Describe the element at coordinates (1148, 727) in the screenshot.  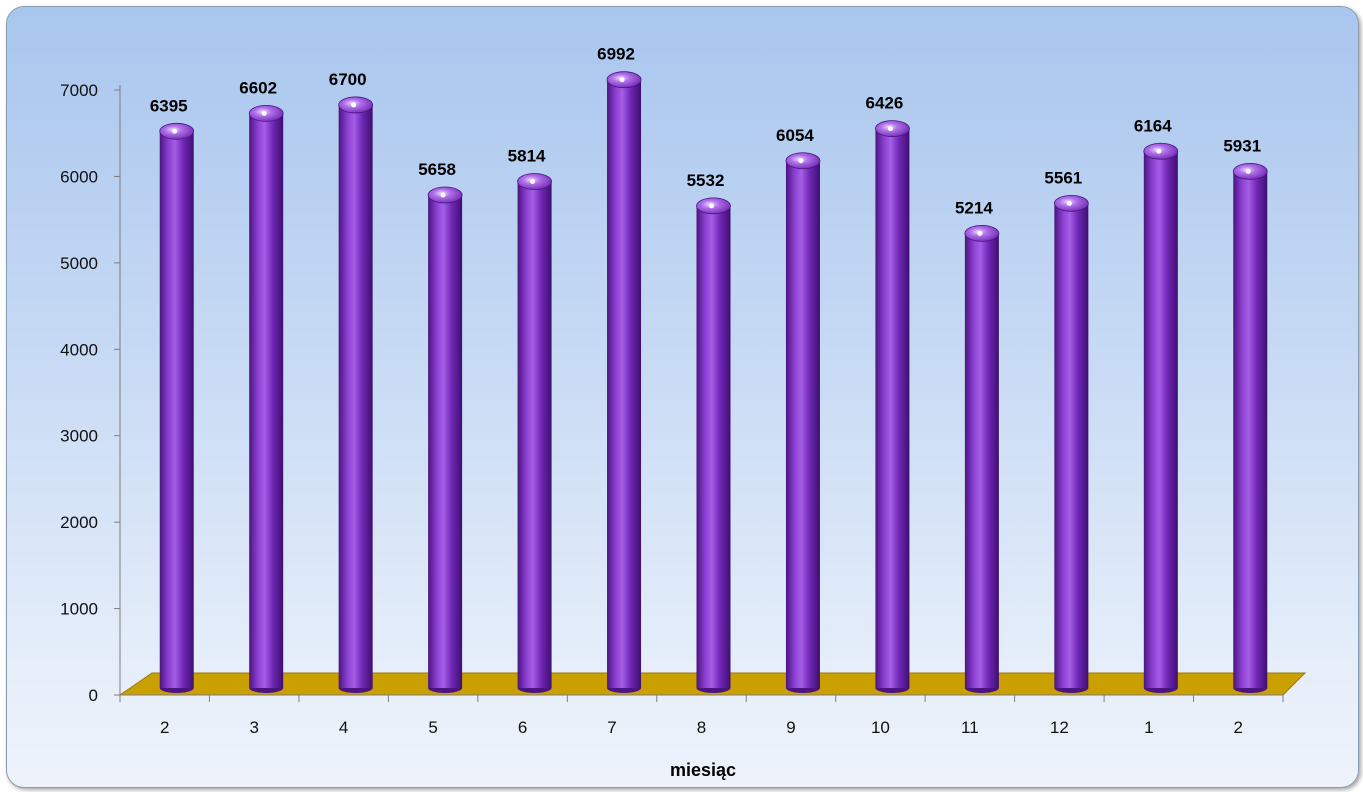
I see `x-tick-label: 1` at that location.